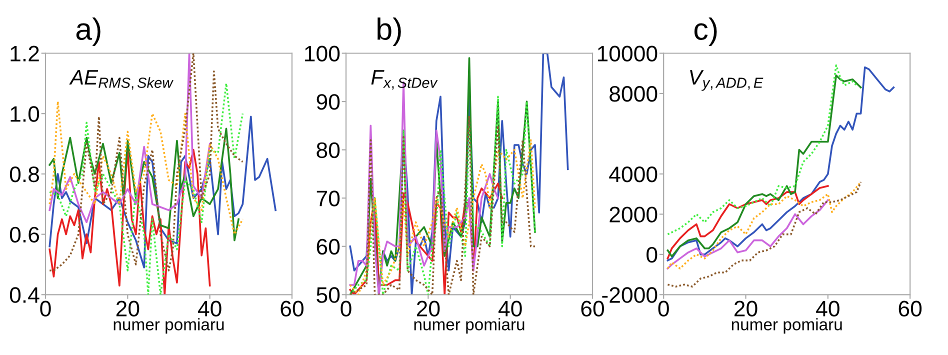 This screenshot has width=948, height=355. I want to click on y-tick-label: -2000, so click(630, 295).